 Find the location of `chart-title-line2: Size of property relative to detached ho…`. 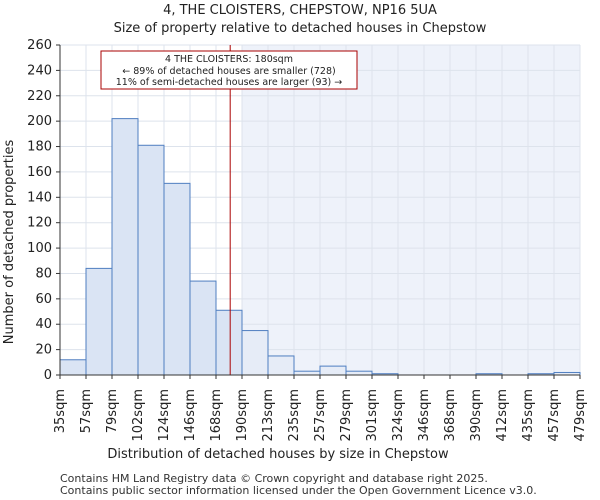

chart-title-line2: Size of property relative to detached ho… is located at coordinates (300, 28).